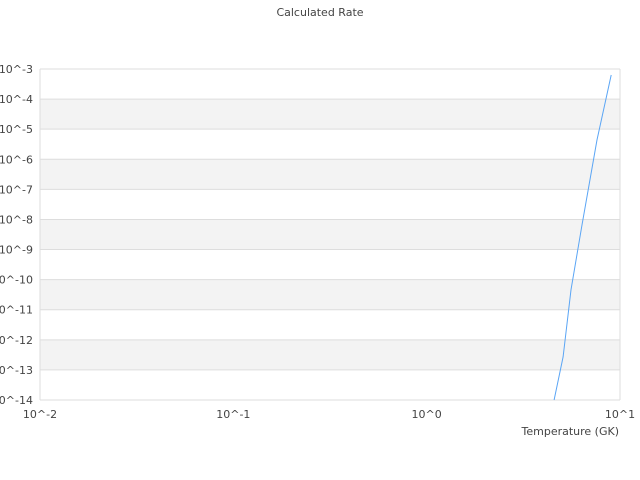 The image size is (640, 480). Describe the element at coordinates (40, 414) in the screenshot. I see `x-tick-label: 10^-2` at that location.